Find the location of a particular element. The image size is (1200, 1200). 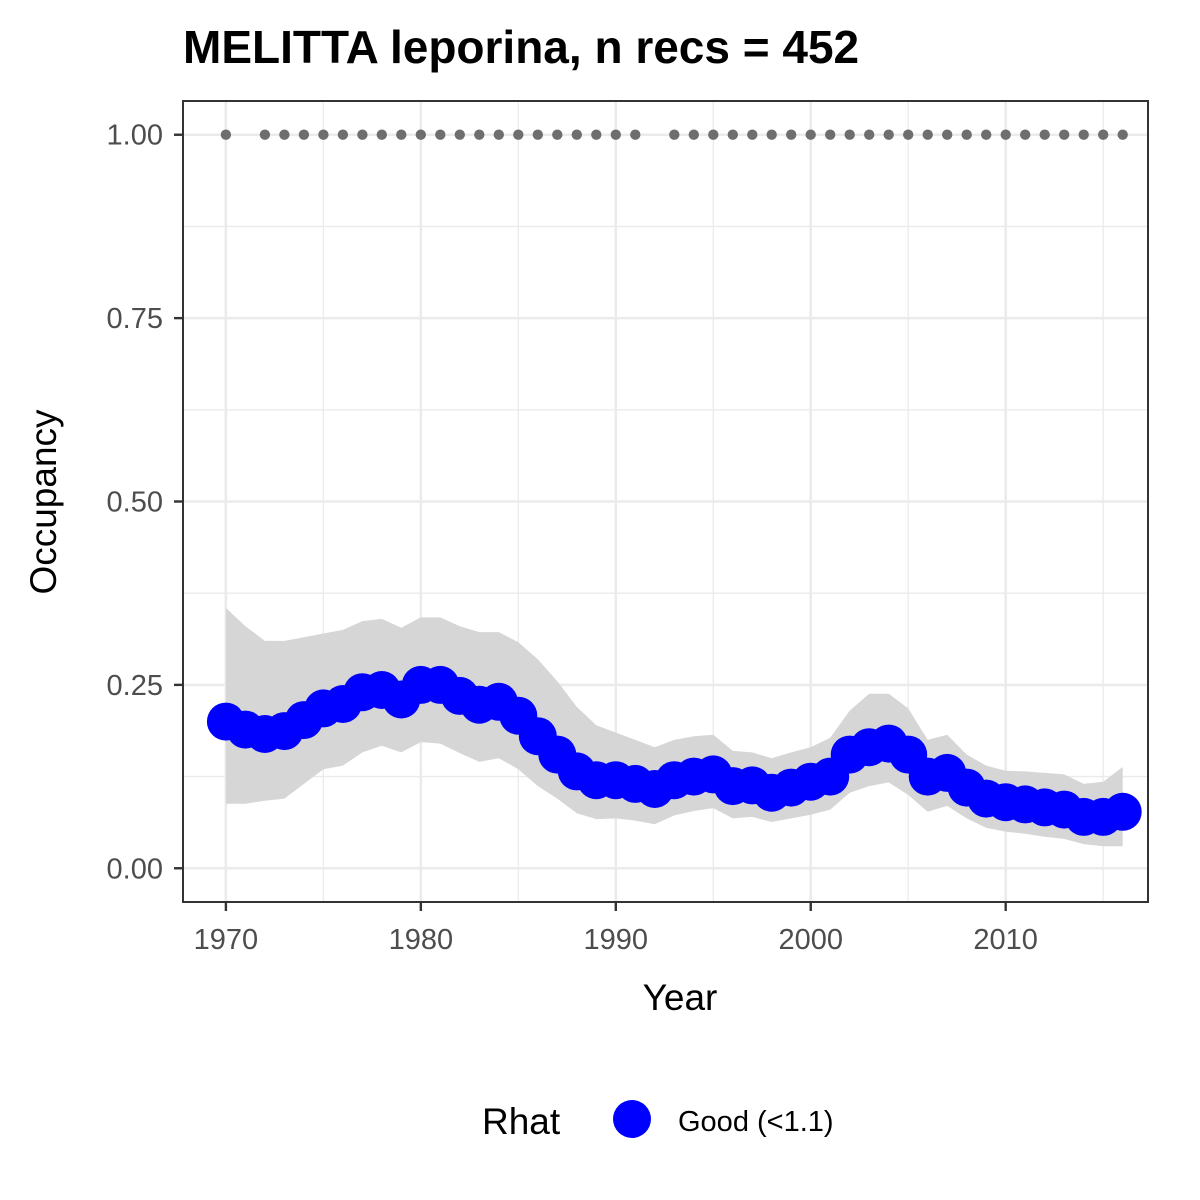

x-tick-label: 1990 is located at coordinates (616, 940).